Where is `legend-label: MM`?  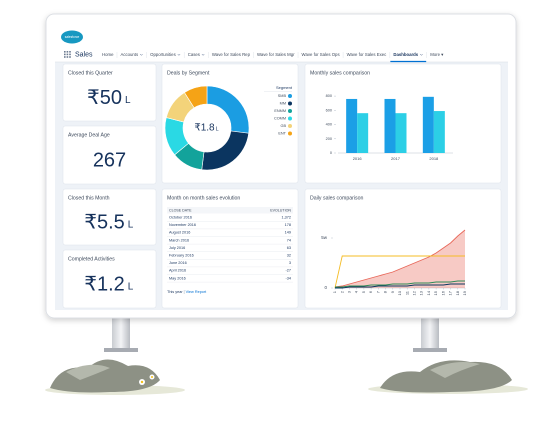
legend-label: MM is located at coordinates (283, 104).